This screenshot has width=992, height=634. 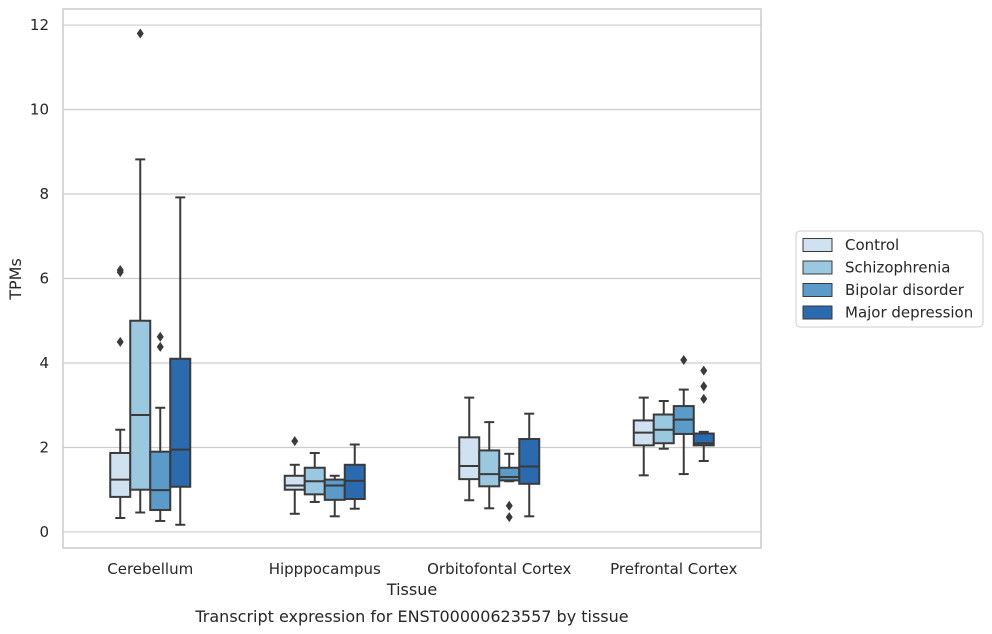 I want to click on x-axis-label: Tissue, so click(x=411, y=589).